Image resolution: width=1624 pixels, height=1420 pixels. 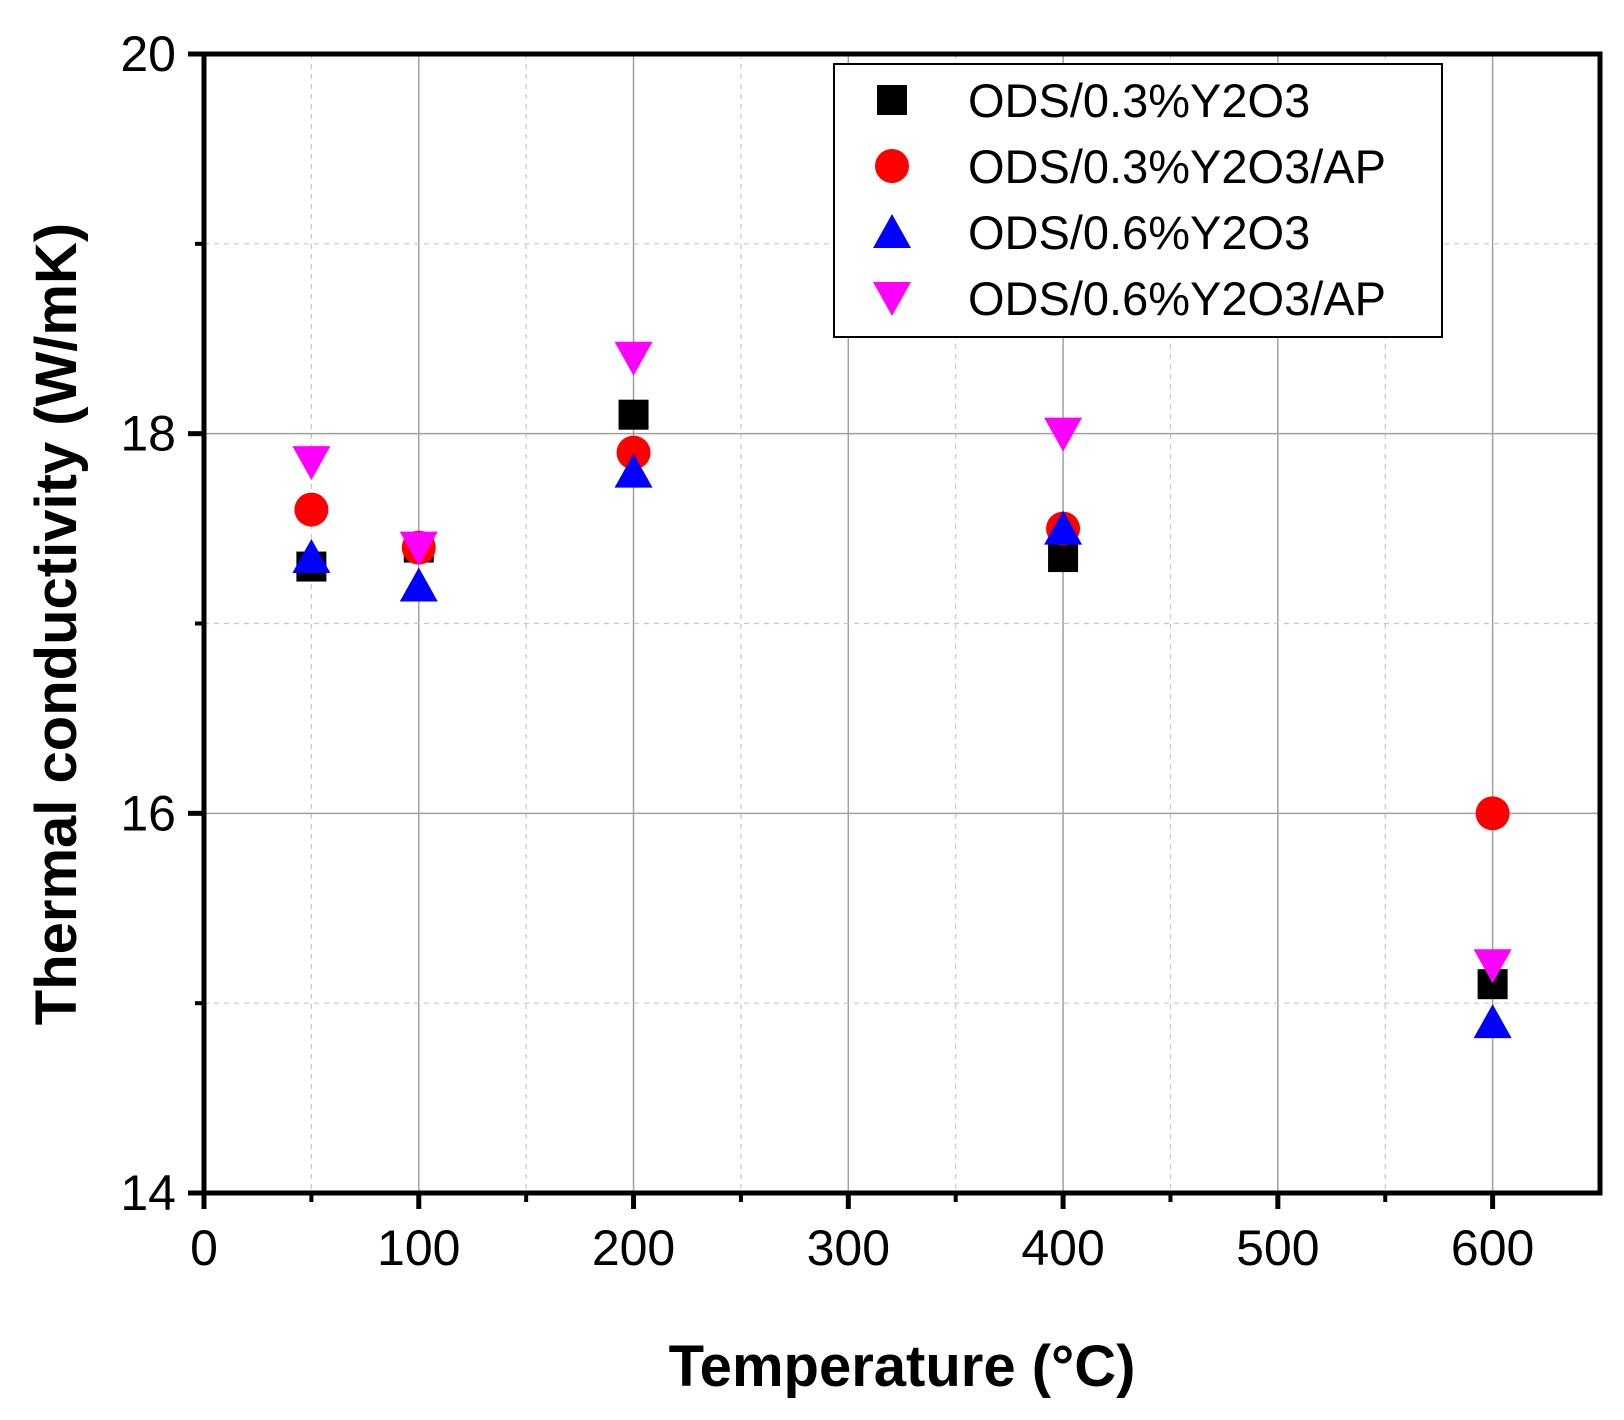 I want to click on x-tick-label: 600, so click(x=1492, y=1248).